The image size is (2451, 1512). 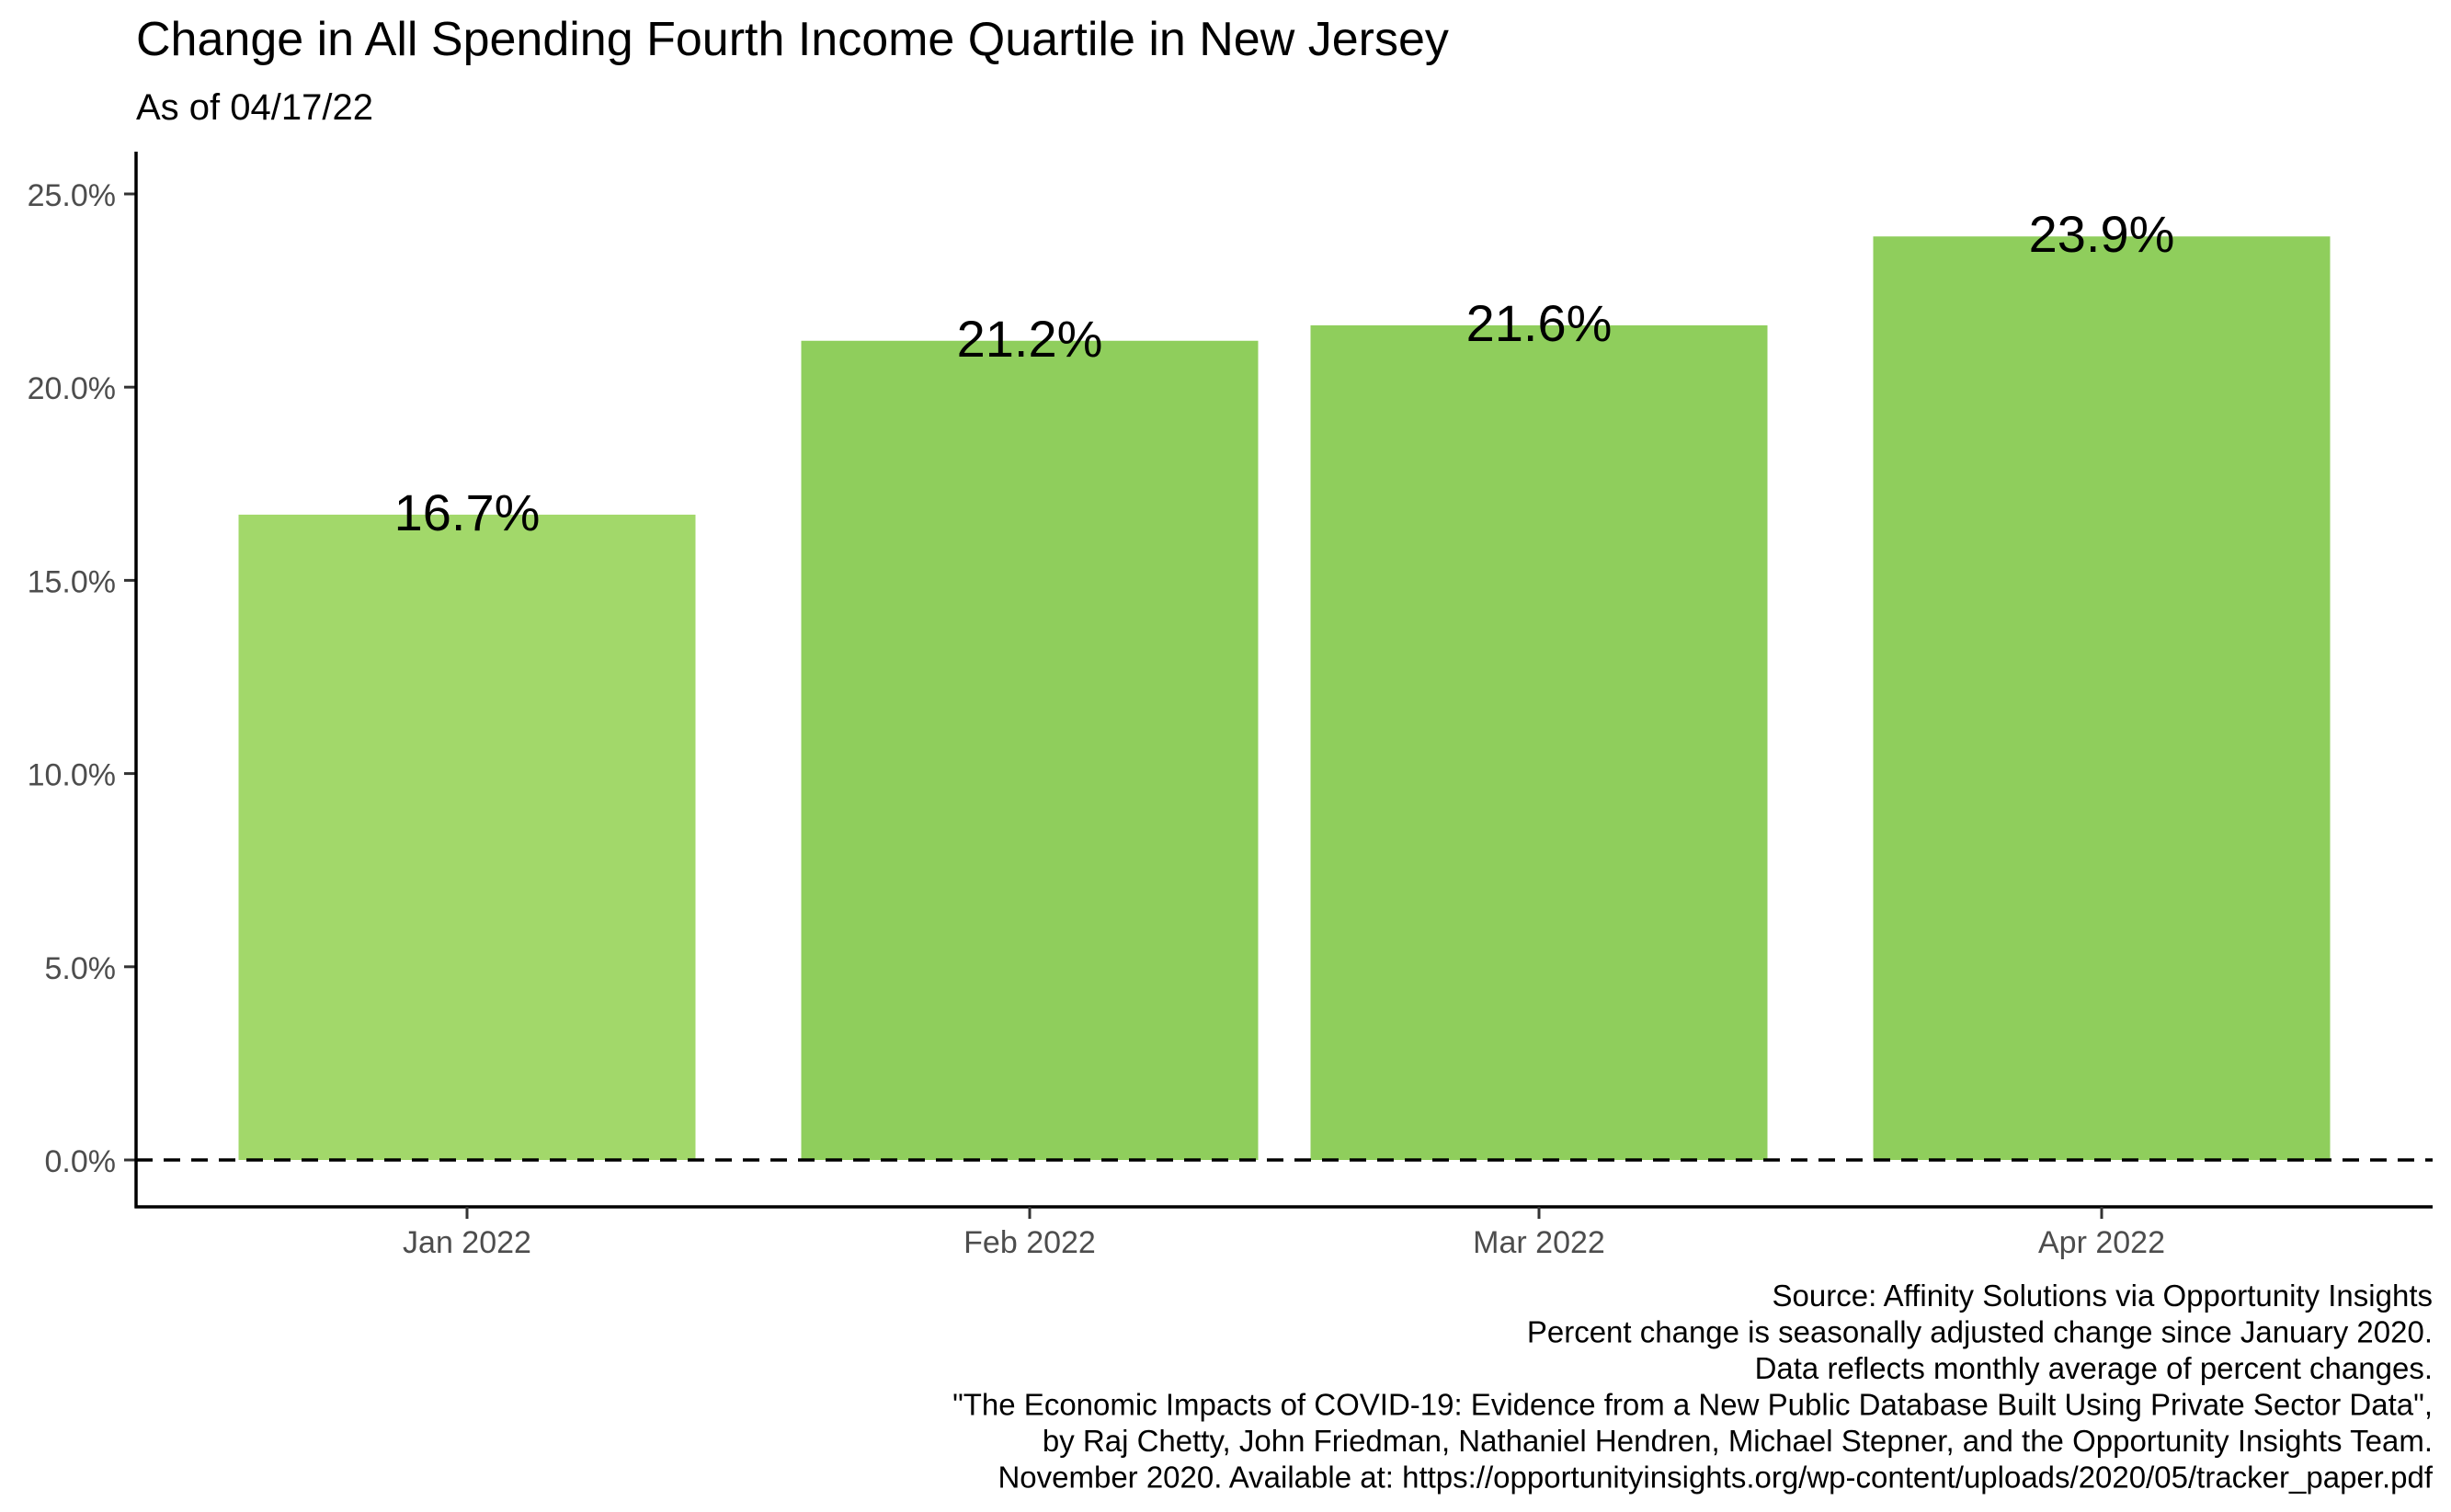 I want to click on bar-jan-2022, so click(x=467, y=837).